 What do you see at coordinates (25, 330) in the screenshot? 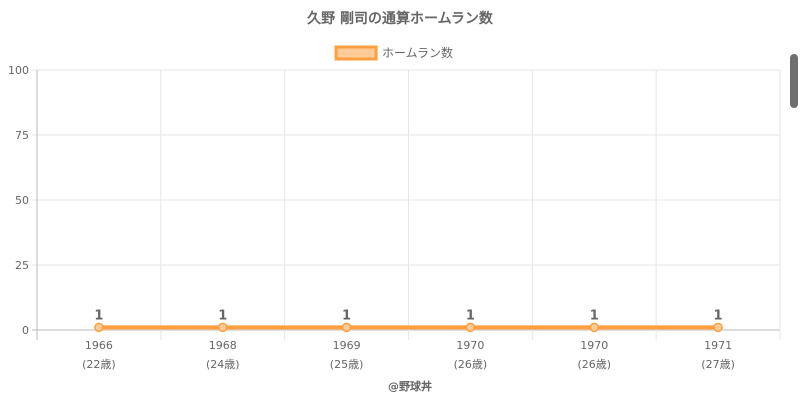
I see `y-tick-label: 0` at bounding box center [25, 330].